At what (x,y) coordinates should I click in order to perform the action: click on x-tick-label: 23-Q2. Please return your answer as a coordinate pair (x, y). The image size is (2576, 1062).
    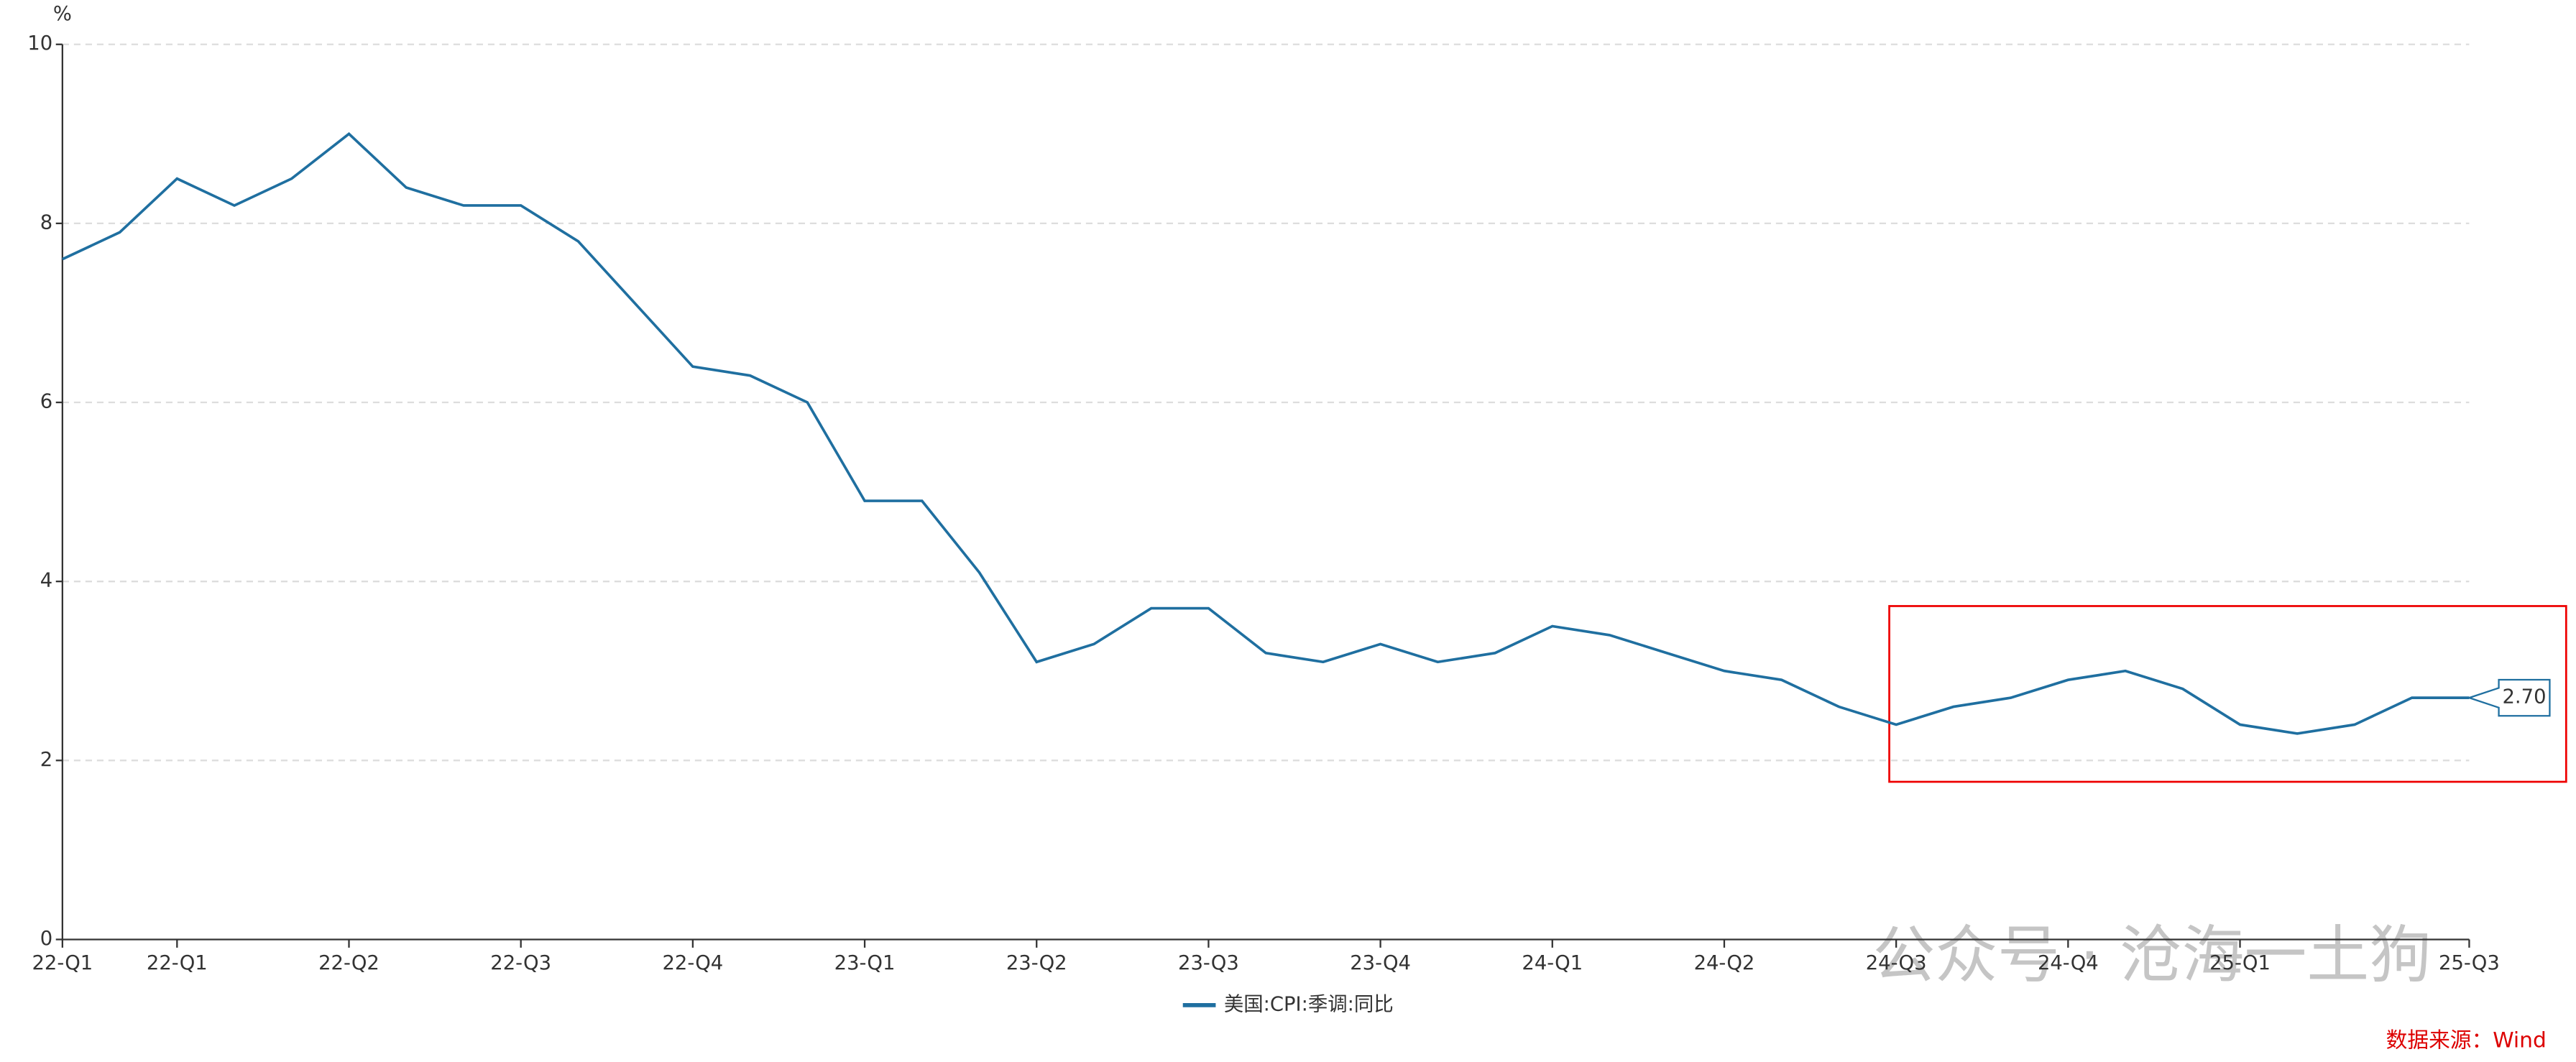
    Looking at the image, I should click on (1036, 963).